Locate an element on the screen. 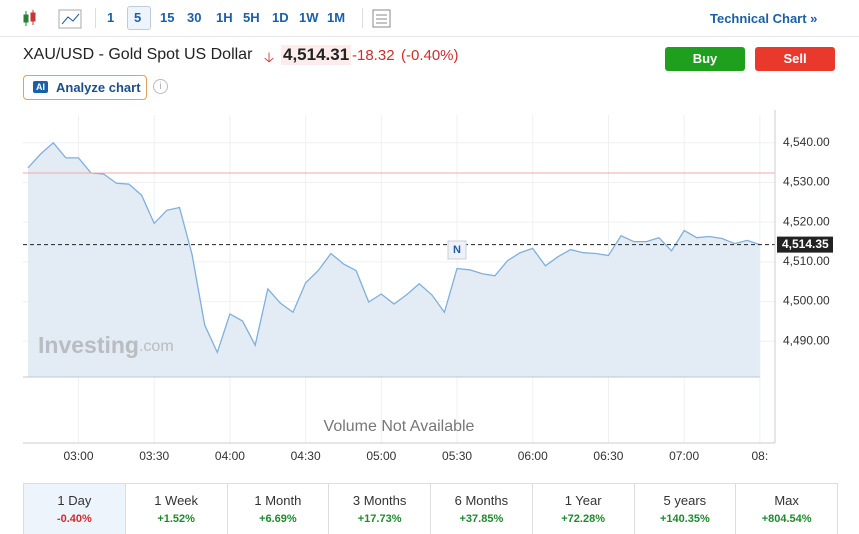 This screenshot has height=534, width=859. marker-box is located at coordinates (457, 250).